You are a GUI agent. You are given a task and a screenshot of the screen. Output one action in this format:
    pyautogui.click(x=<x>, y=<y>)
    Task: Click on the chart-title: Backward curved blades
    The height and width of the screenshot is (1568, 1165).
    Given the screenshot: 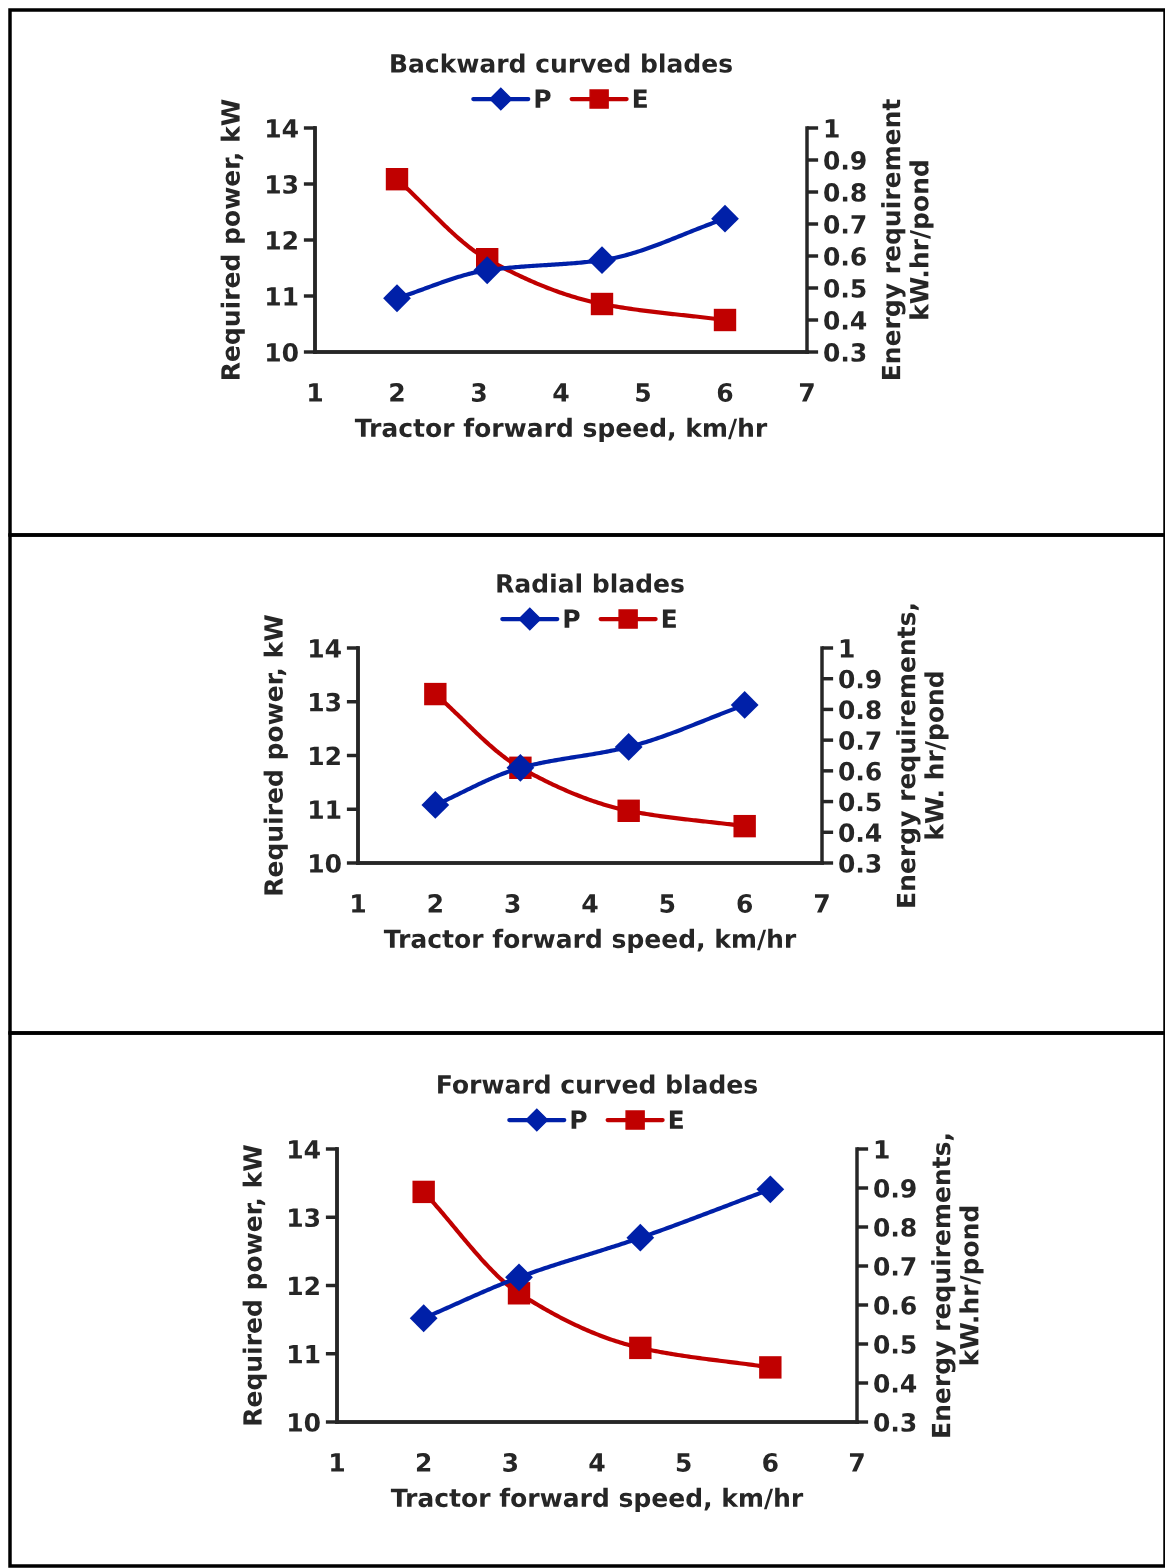 What is the action you would take?
    pyautogui.click(x=561, y=63)
    